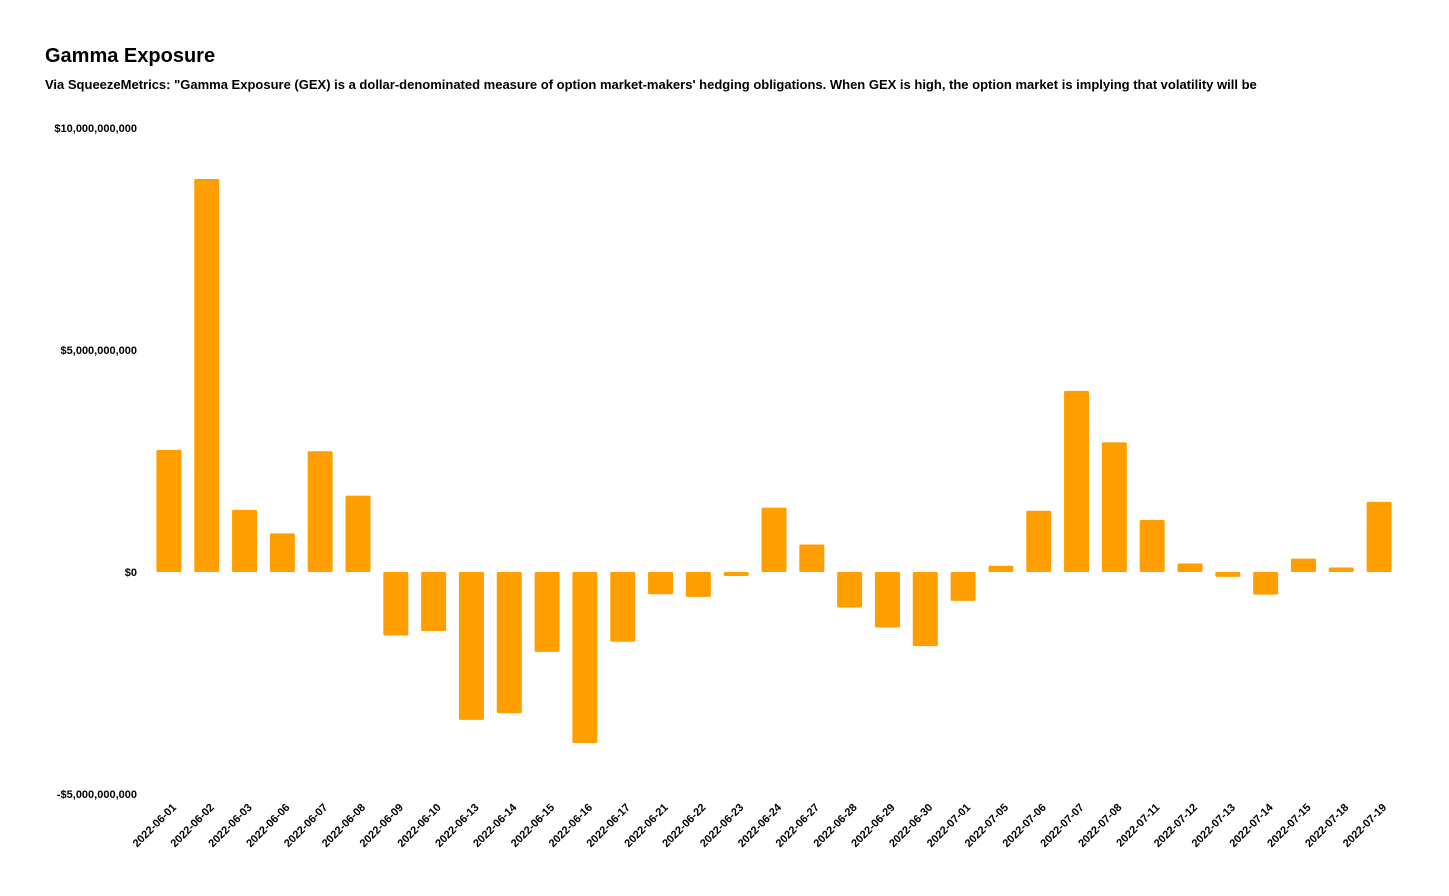  I want to click on y-tick-label: $5,000,000,000, so click(99, 351).